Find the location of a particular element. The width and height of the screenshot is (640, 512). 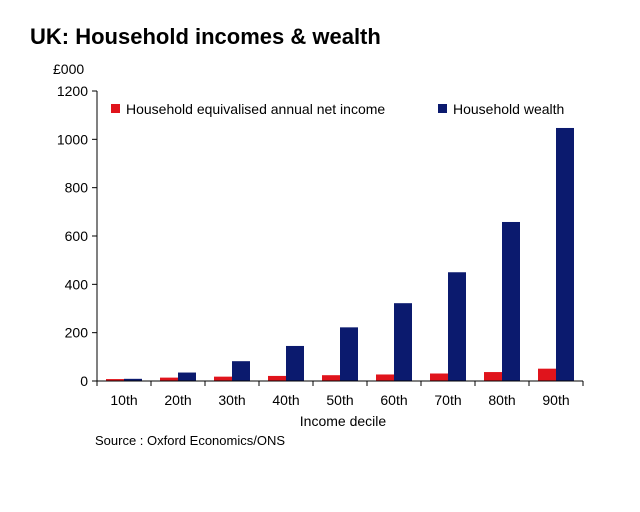

y-tick-label: 1000 is located at coordinates (72, 139).